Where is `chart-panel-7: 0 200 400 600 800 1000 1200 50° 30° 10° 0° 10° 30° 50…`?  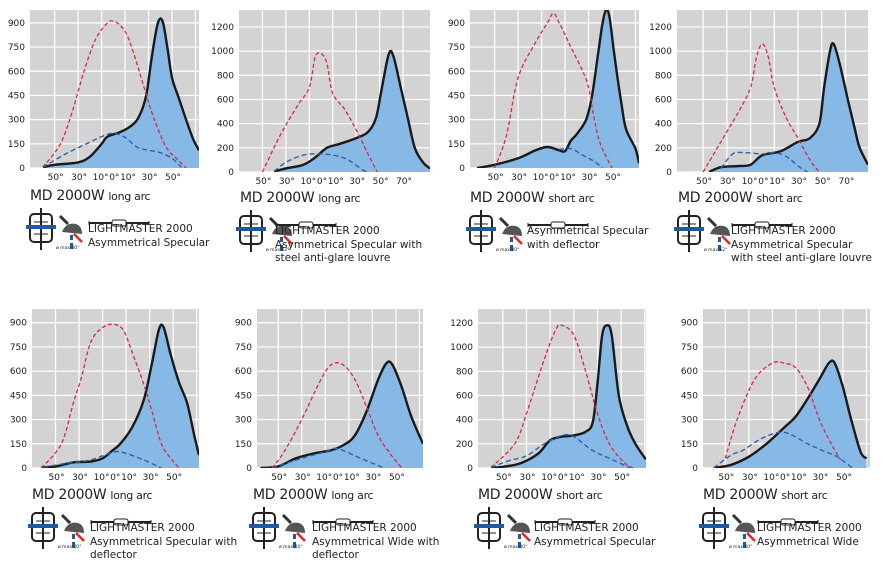 chart-panel-7: 0 200 400 600 800 1000 1200 50° 30° 10° 0° 10° 30° 50… is located at coordinates (548, 396).